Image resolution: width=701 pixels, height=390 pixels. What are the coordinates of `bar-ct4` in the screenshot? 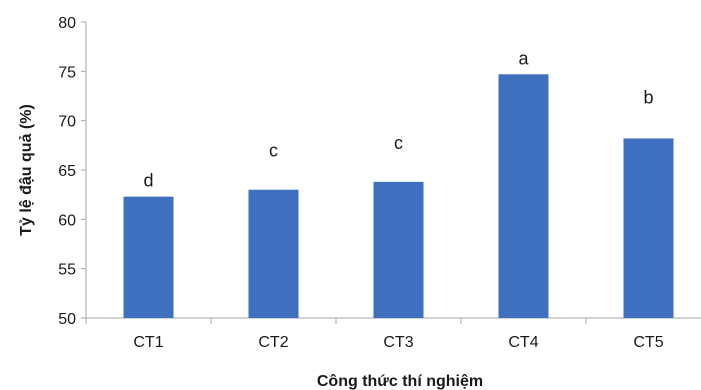 It's located at (523, 196).